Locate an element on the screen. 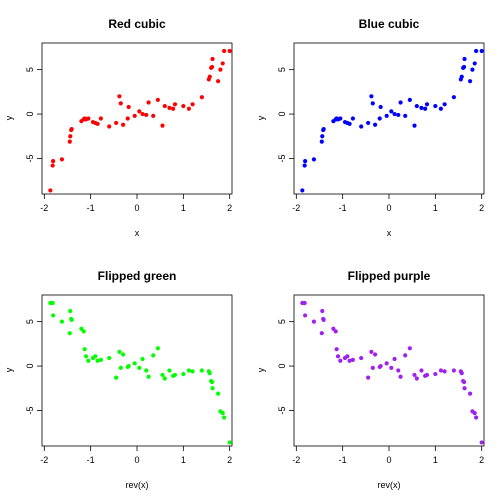 This screenshot has height=504, width=504. panel-title: Flipped green is located at coordinates (137, 276).